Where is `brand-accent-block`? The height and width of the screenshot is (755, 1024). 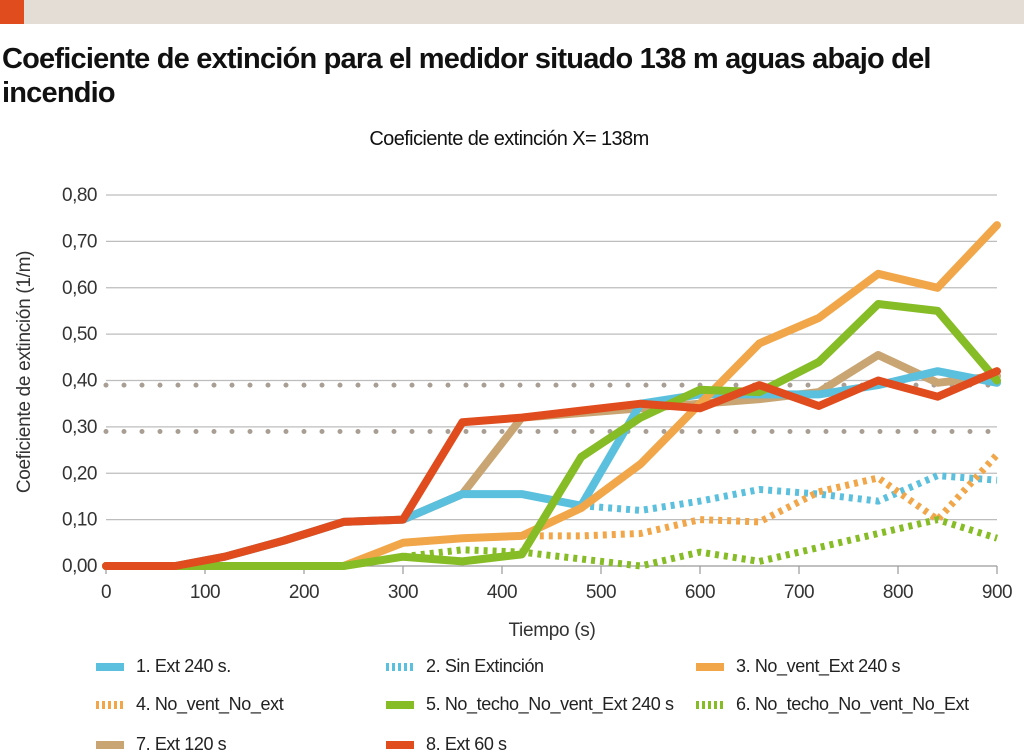 brand-accent-block is located at coordinates (12, 12).